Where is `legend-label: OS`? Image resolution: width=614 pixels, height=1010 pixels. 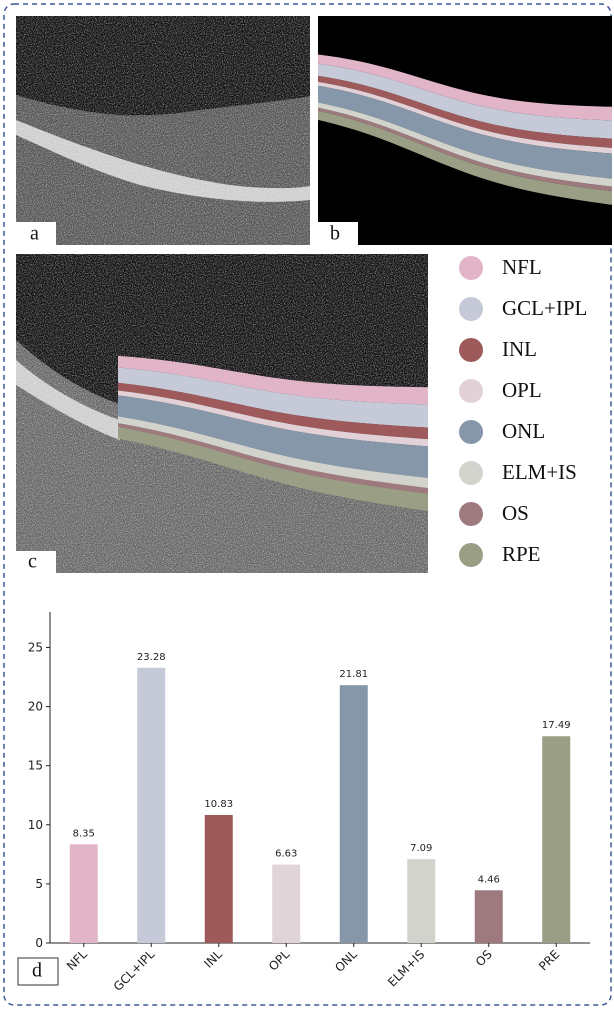 legend-label: OS is located at coordinates (515, 513).